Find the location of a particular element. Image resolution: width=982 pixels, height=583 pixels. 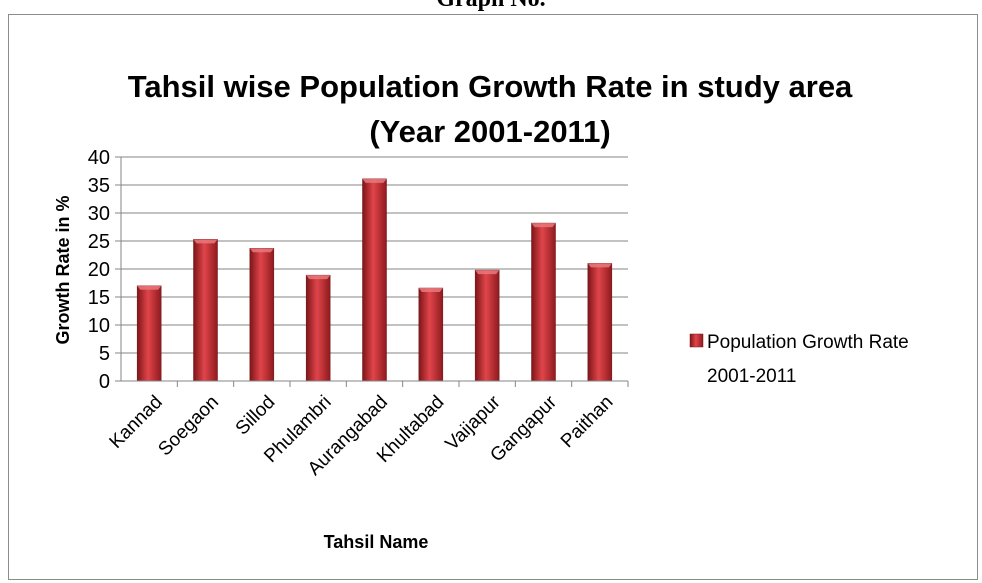

legend-label-line-1: Population Growth Rate is located at coordinates (808, 342).